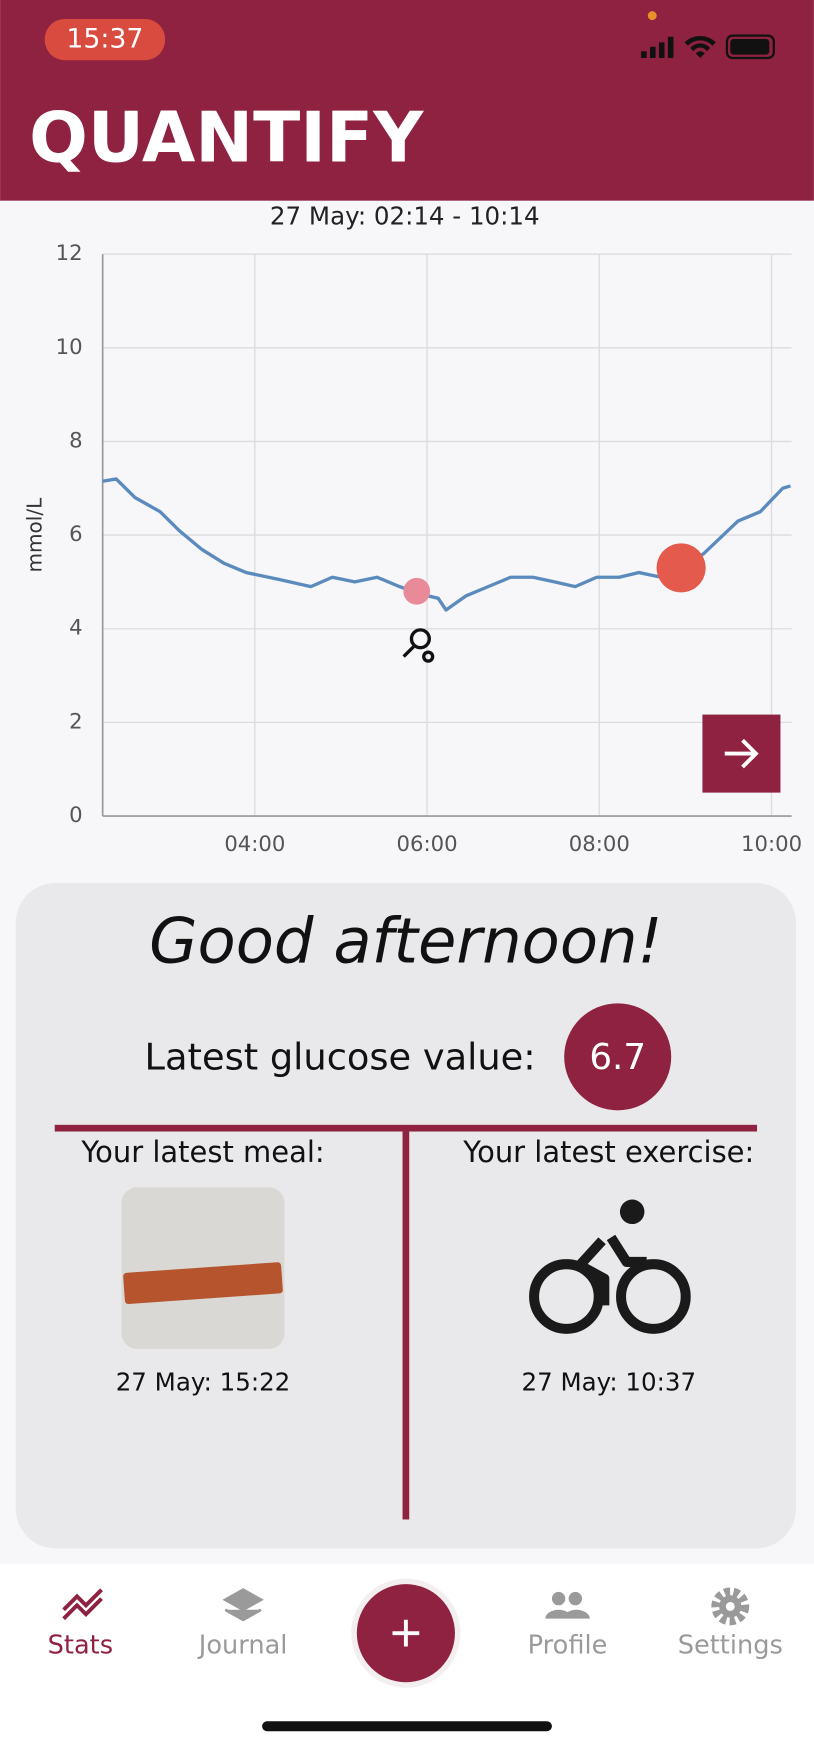  What do you see at coordinates (75, 439) in the screenshot?
I see `y-tick-label: 8` at bounding box center [75, 439].